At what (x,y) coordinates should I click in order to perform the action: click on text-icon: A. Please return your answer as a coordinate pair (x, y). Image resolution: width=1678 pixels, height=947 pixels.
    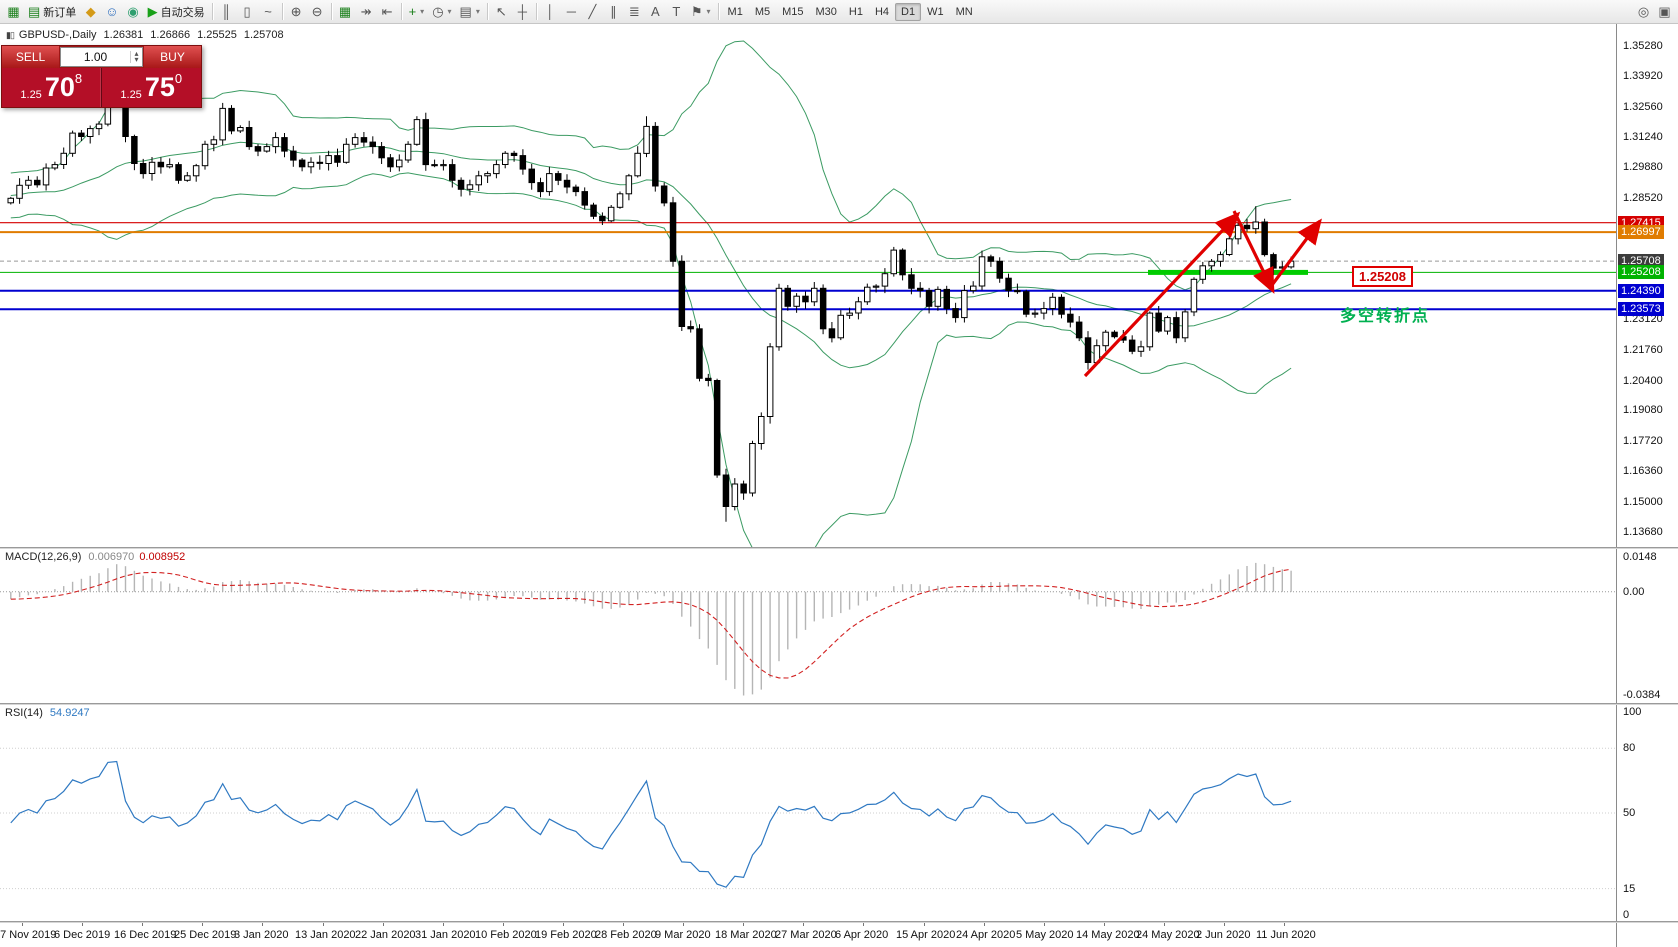
    Looking at the image, I should click on (655, 11).